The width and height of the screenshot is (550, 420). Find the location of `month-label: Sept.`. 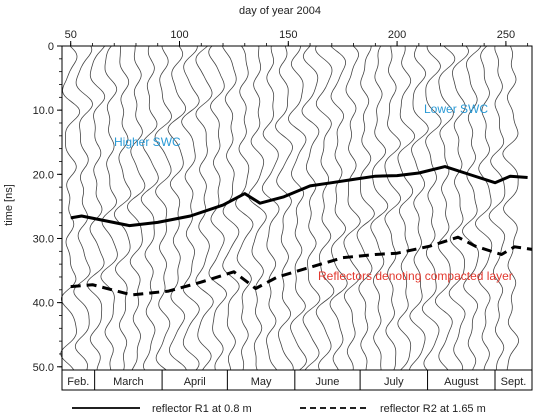

month-label: Sept. is located at coordinates (514, 382).